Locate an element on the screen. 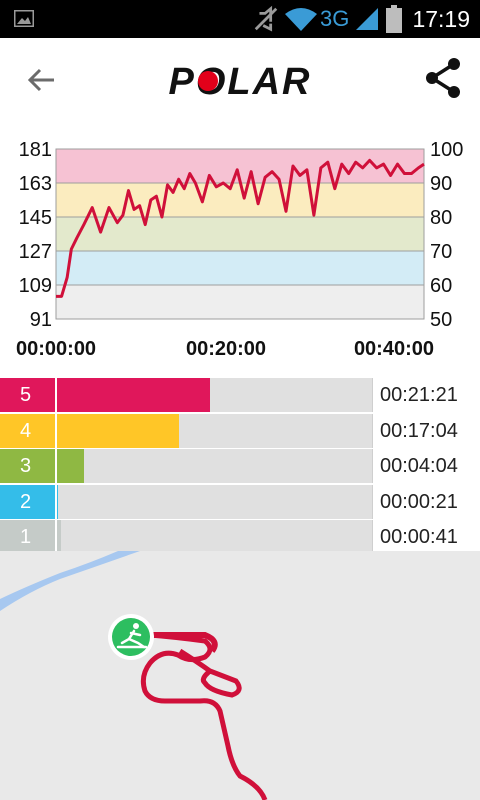 This screenshot has height=800, width=480. zone-row-3: 3 00:04:04 is located at coordinates (240, 466).